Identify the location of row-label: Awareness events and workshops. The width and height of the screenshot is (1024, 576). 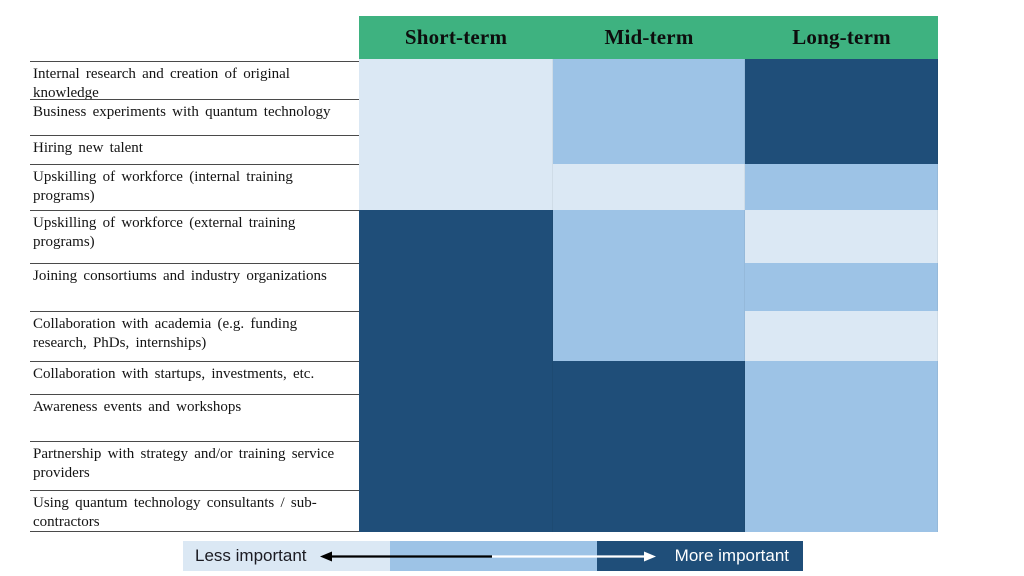
(194, 417).